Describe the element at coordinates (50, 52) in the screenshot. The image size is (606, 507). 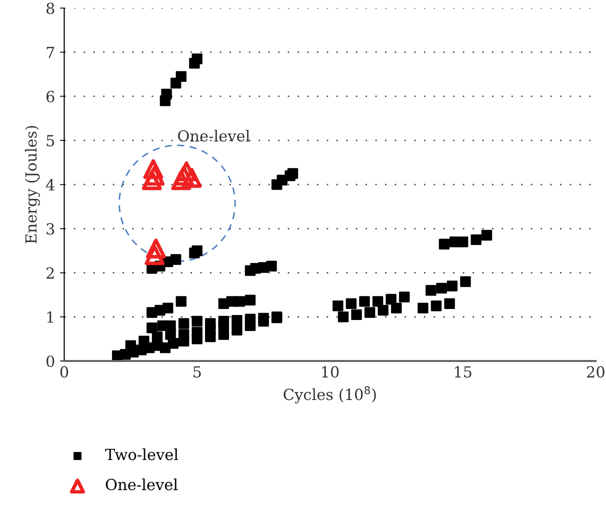
I see `y-tick-label: 7` at that location.